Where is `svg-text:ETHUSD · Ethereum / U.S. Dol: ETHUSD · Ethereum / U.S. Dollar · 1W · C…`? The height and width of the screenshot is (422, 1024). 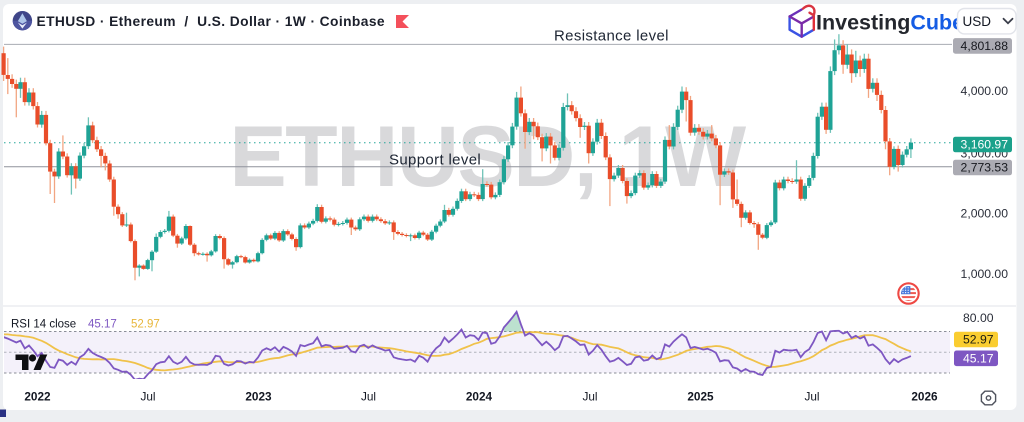
svg-text:ETHUSD · Ethereum / U.S. Dol: ETHUSD · Ethereum / U.S. Dollar · 1W · C… is located at coordinates (211, 21).